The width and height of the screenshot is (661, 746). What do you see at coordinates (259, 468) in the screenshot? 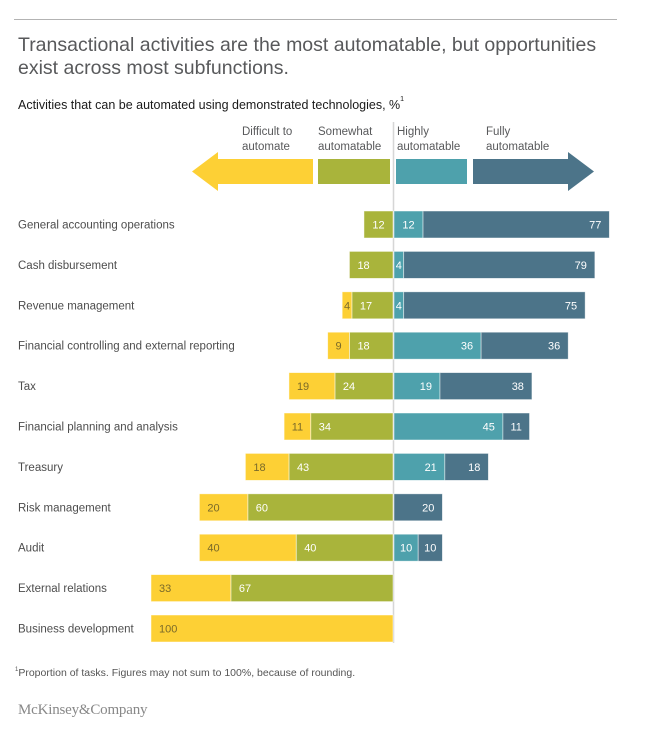
I see `bar-label-difficult: 18` at bounding box center [259, 468].